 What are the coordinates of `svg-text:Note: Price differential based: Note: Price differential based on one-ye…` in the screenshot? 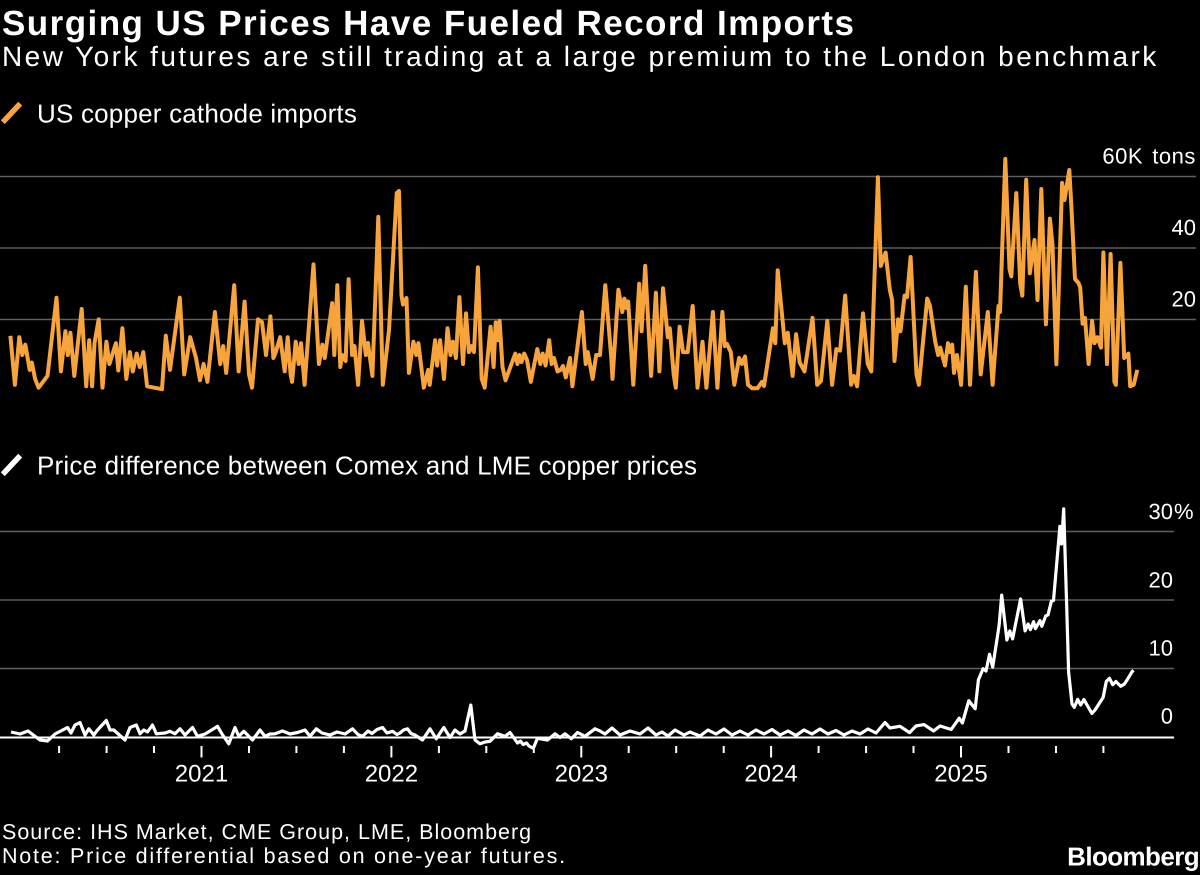 It's located at (284, 856).